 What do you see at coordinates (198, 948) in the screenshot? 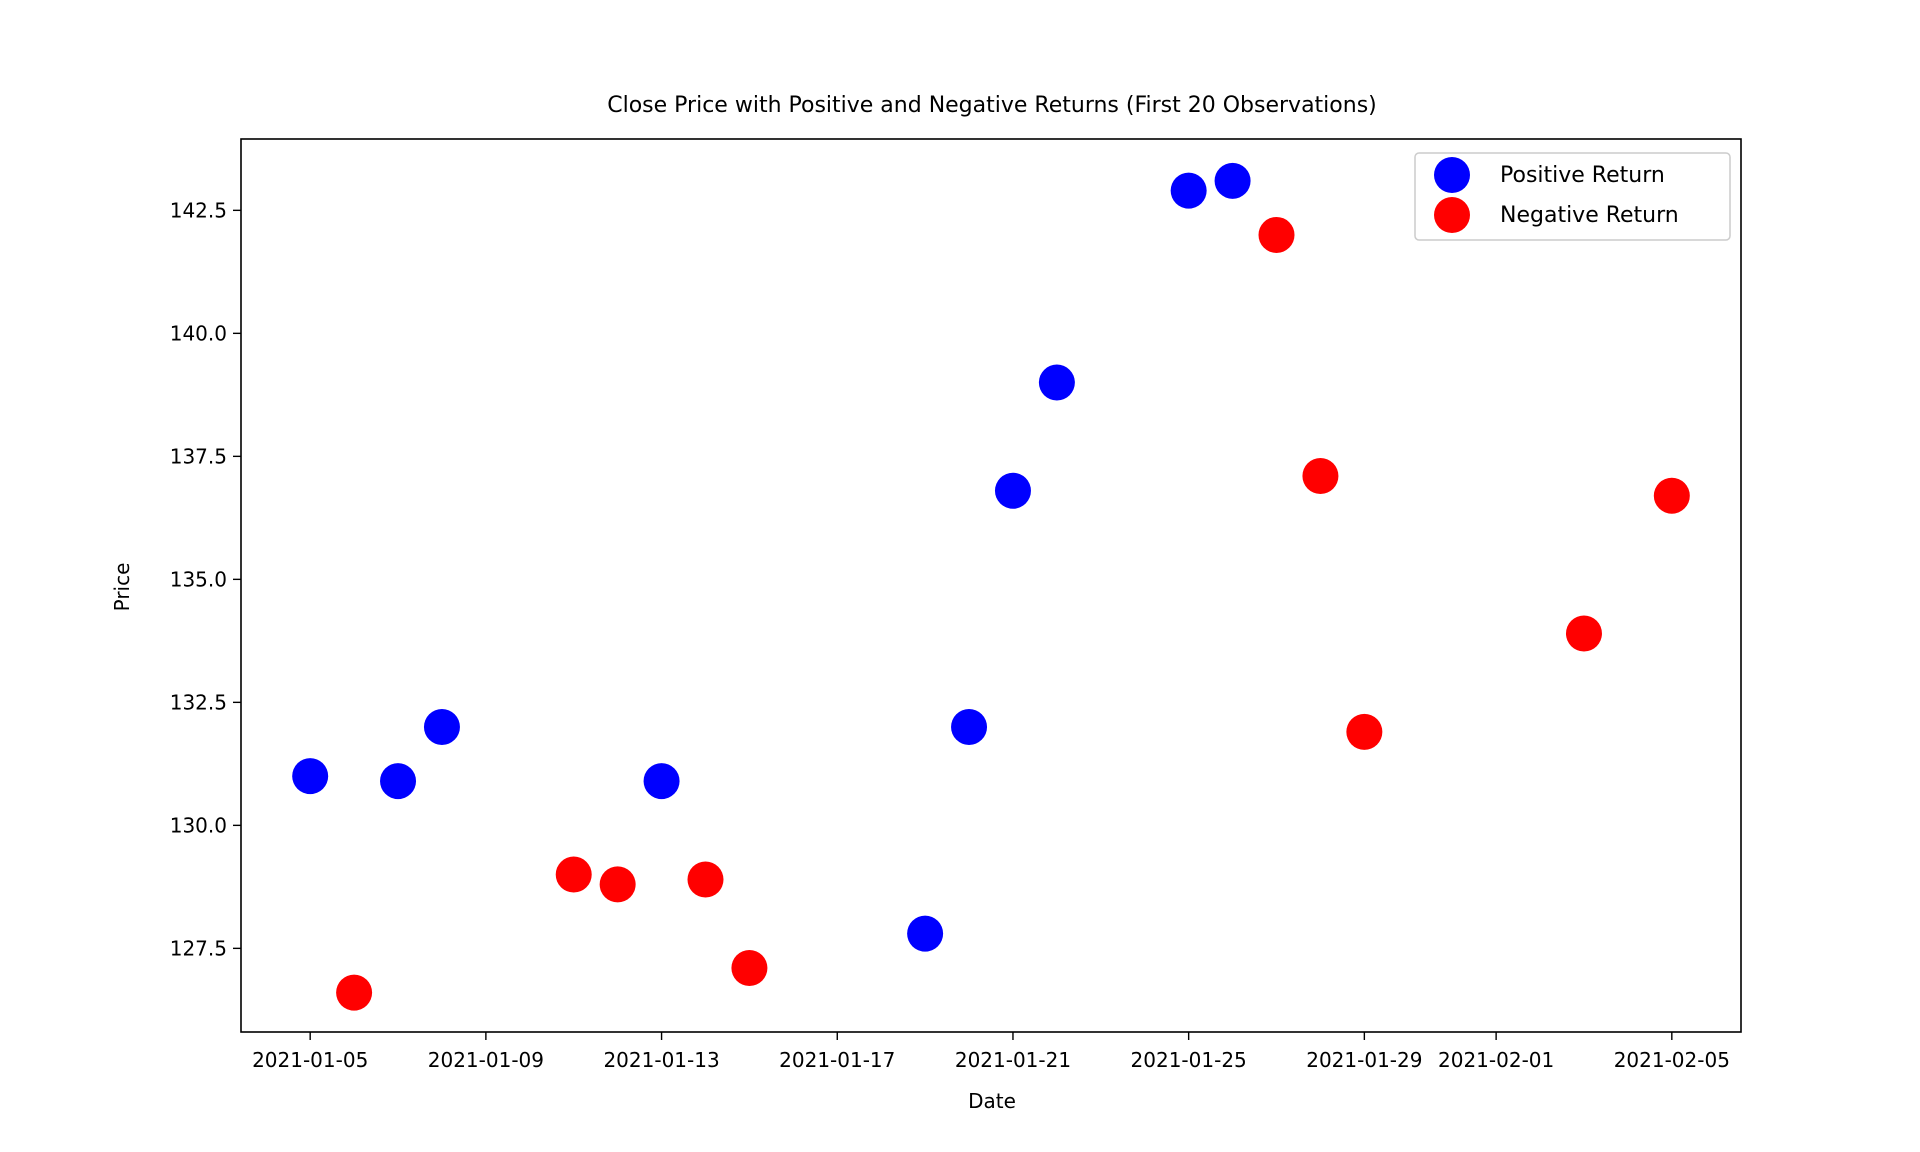
I see `y-tick-label: 127.5` at bounding box center [198, 948].